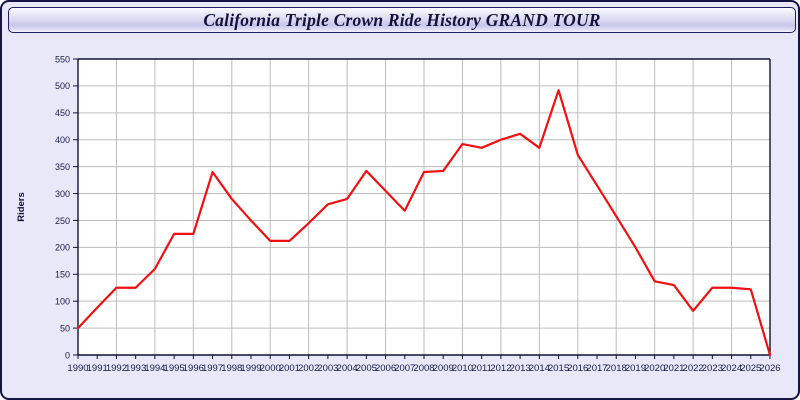 The image size is (800, 400). I want to click on svg-text: 2008, so click(423, 368).